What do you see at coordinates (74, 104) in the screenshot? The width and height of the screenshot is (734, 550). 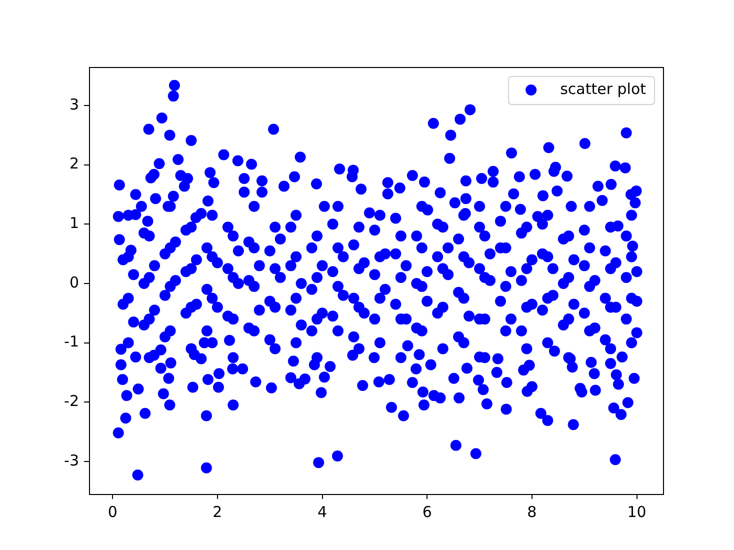 I see `y-tick-label: 3` at bounding box center [74, 104].